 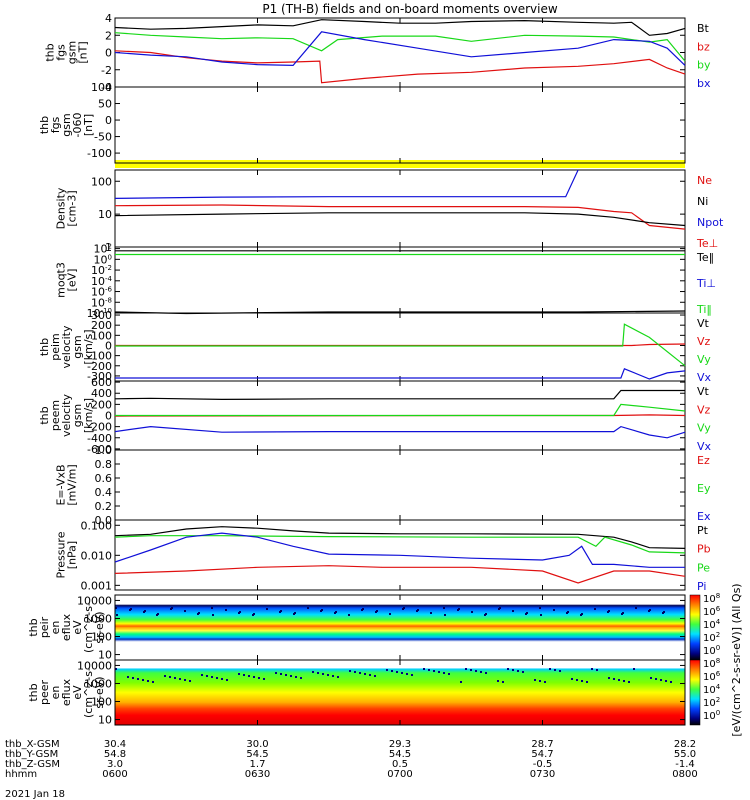 What do you see at coordinates (61, 484) in the screenshot?
I see `y-axis-label: E=-VxB` at bounding box center [61, 484].